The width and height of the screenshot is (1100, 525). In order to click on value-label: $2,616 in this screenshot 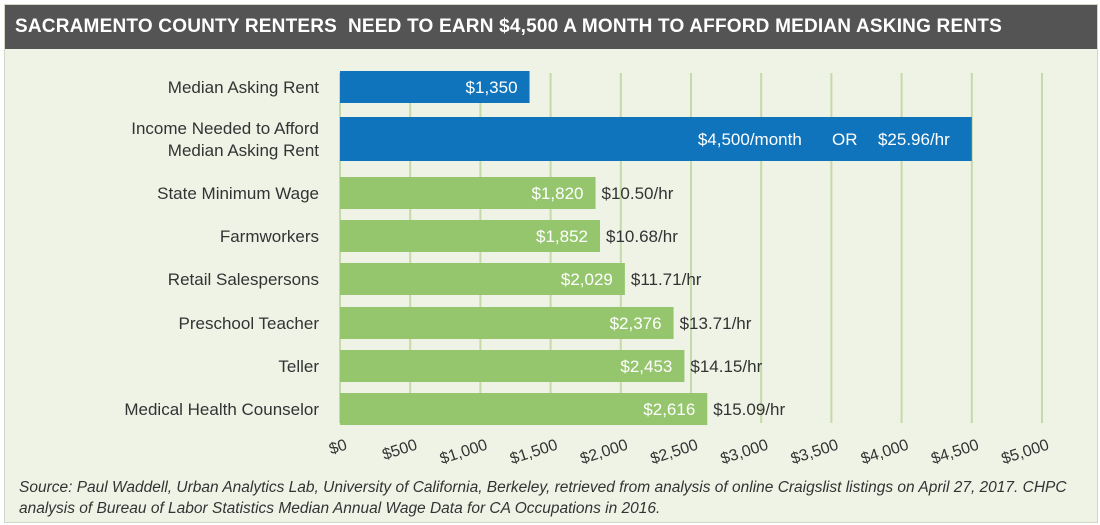, I will do `click(669, 409)`.